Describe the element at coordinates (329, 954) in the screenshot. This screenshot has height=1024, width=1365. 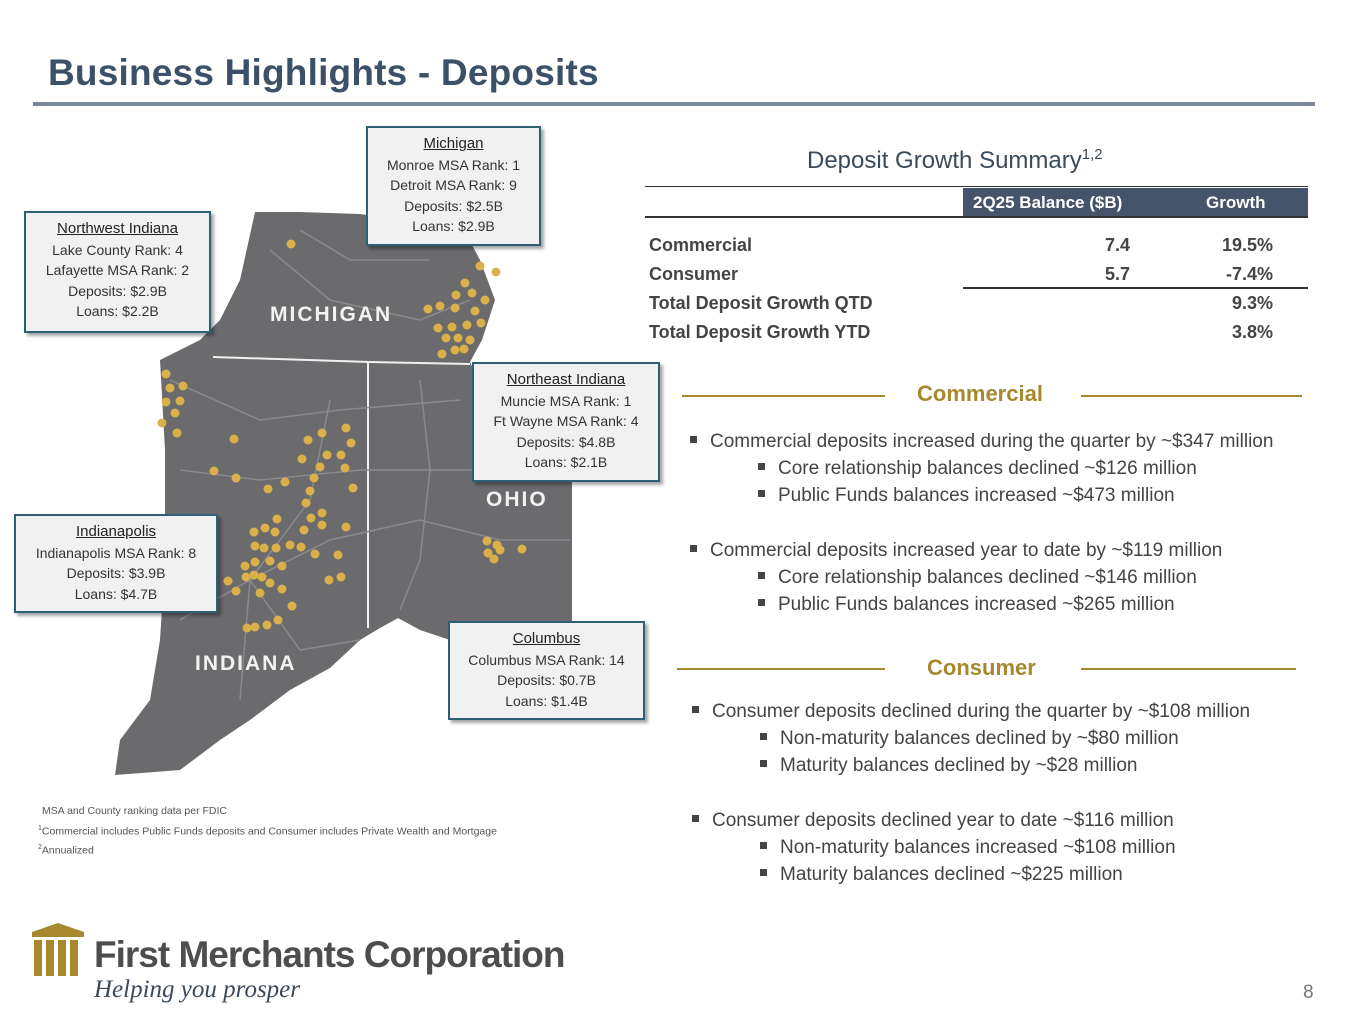
I see `company-name: First Merchants Corporation` at that location.